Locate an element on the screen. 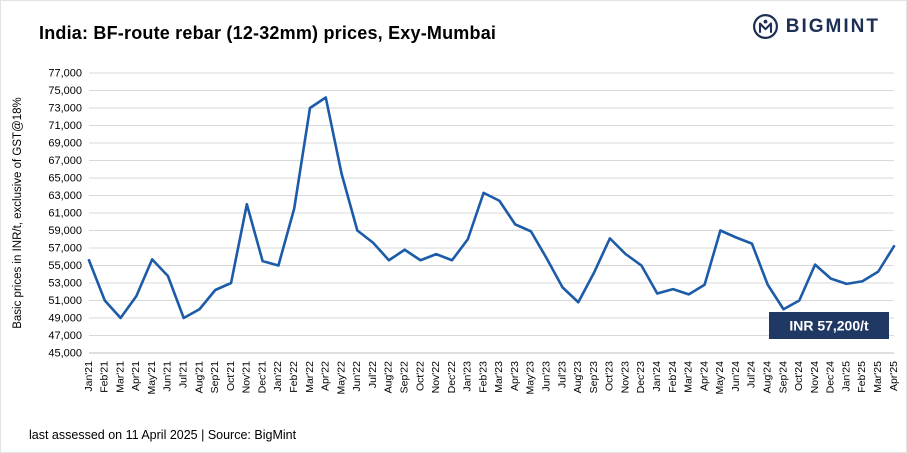 The height and width of the screenshot is (453, 907). x-tick-label: Aug'24 is located at coordinates (768, 377).